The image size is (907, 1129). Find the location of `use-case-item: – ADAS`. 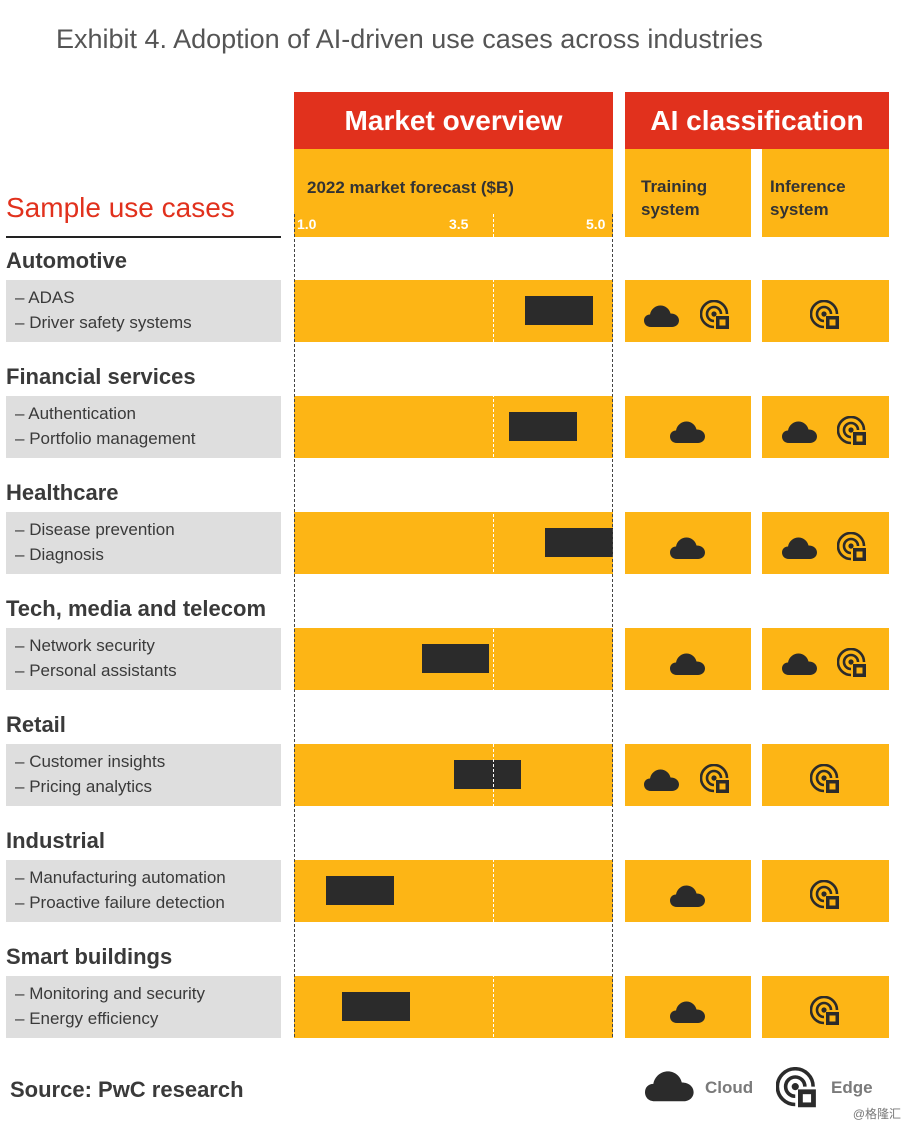

use-case-item: – ADAS is located at coordinates (45, 298).